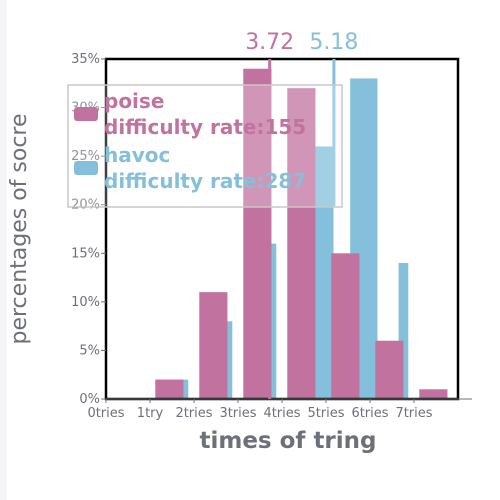 The image size is (500, 500). I want to click on x-tick-label: 7tries, so click(413, 413).